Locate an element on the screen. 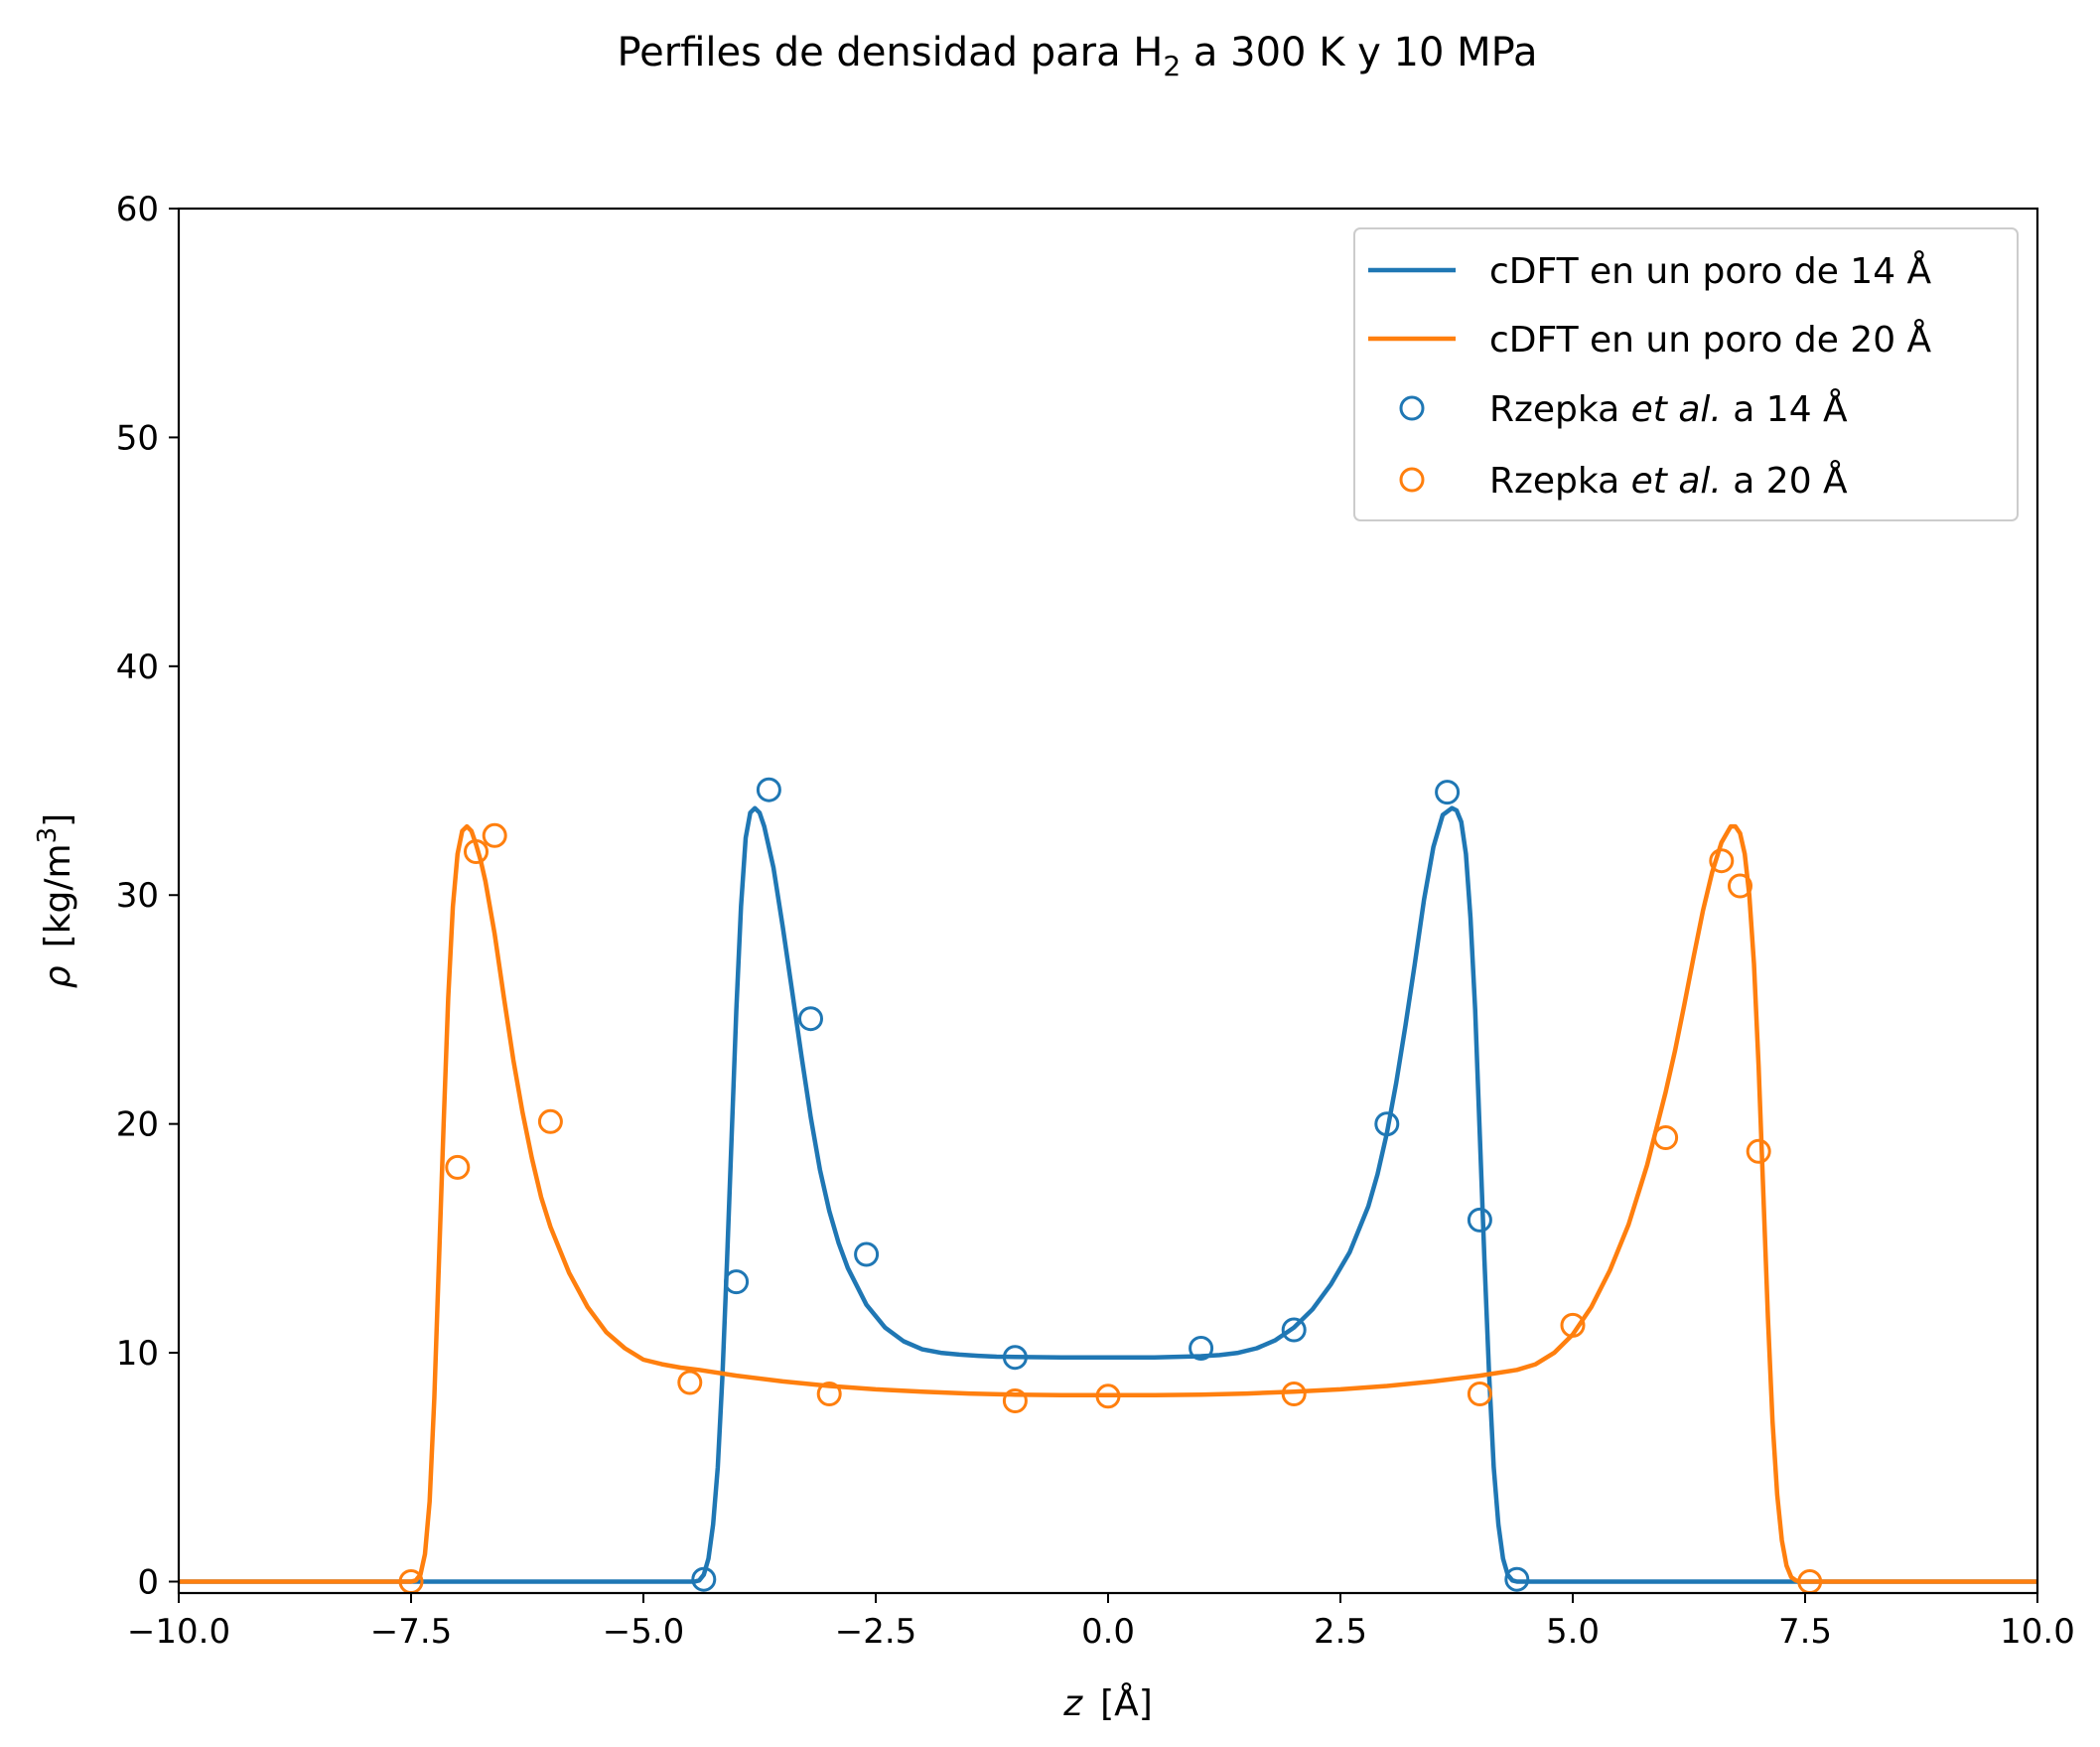  legend-entry-rzepka-14: Rzepka et al. a 14 Å is located at coordinates (1623, 408).